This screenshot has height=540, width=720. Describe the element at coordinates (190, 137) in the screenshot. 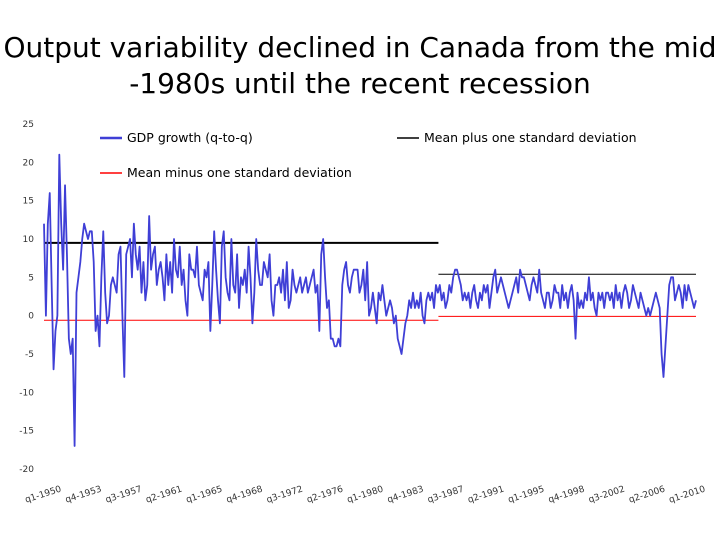

I see `legend-gdp-growth-label: GDP growth (q-to-q)` at that location.